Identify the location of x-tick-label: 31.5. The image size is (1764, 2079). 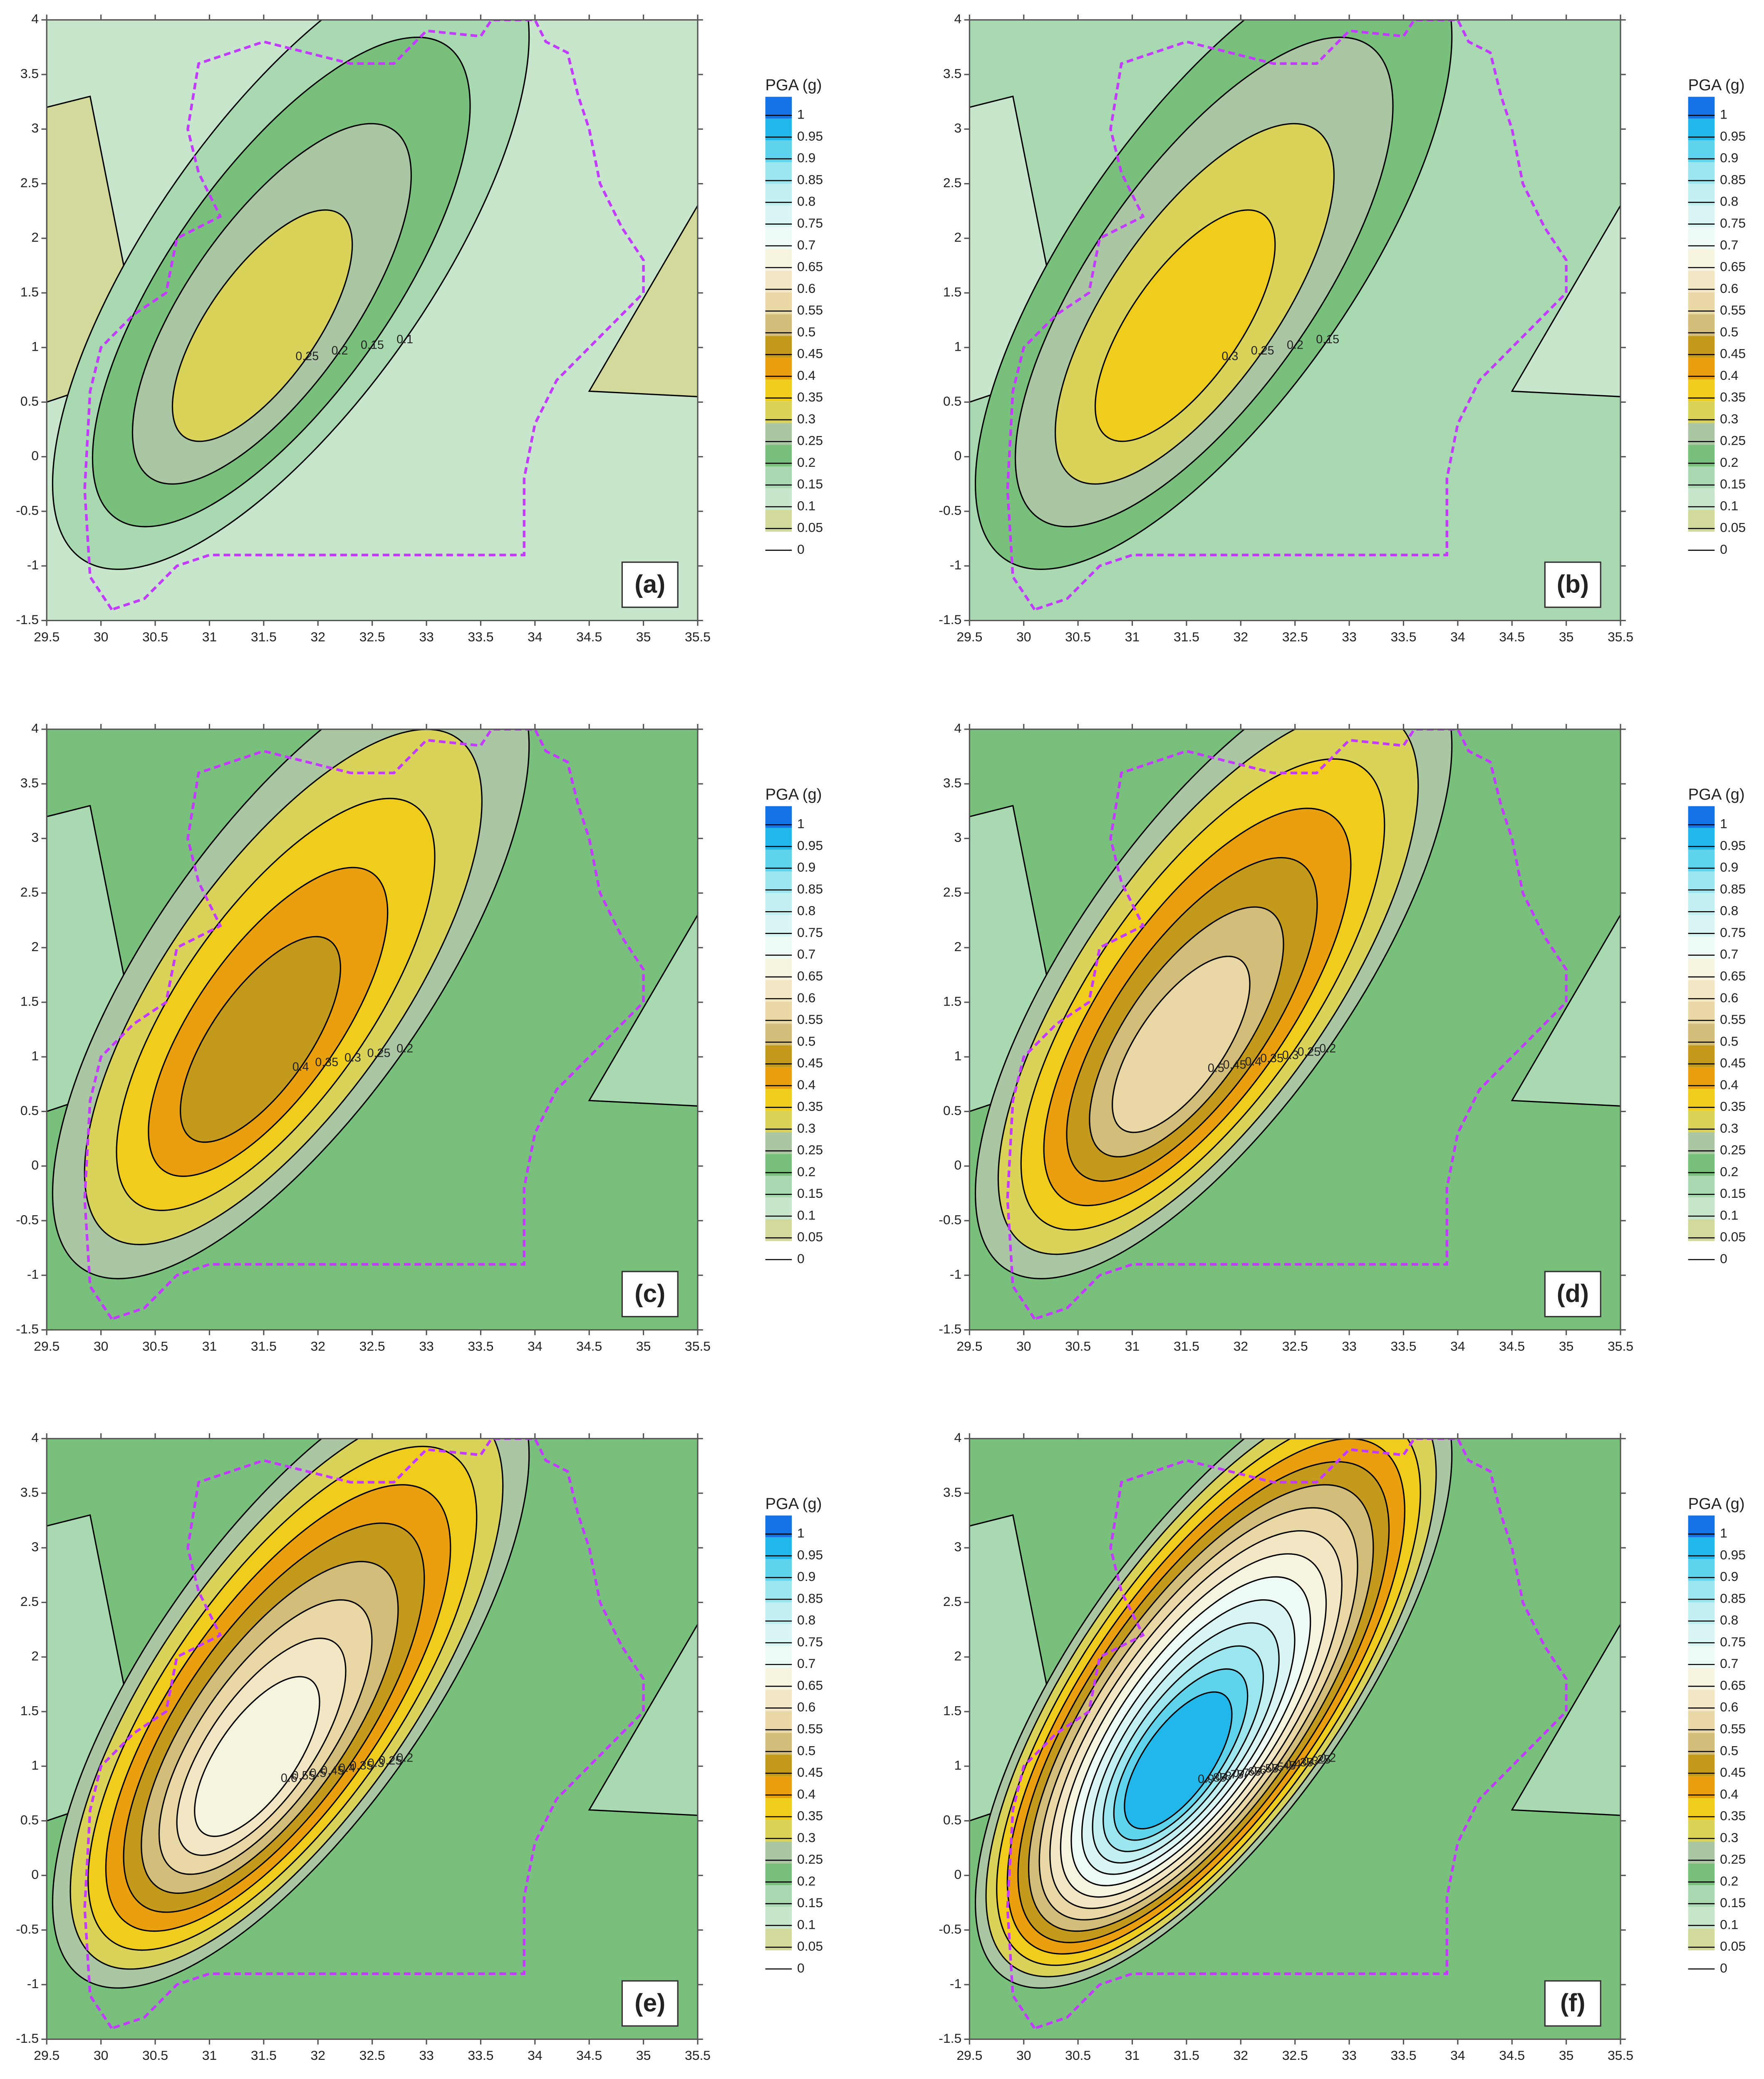
(264, 637).